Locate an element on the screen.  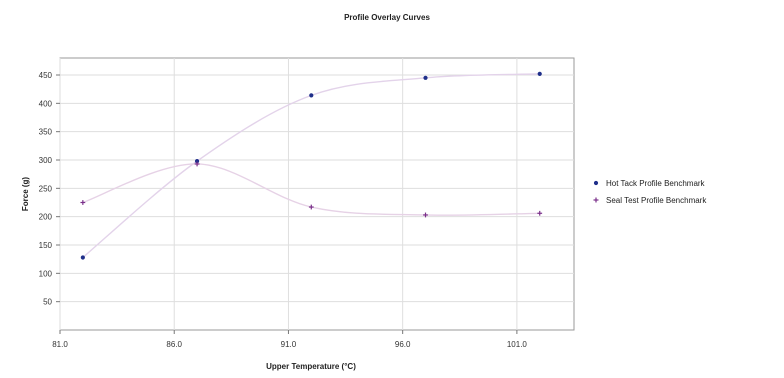
y-tick-label: 100 is located at coordinates (46, 273).